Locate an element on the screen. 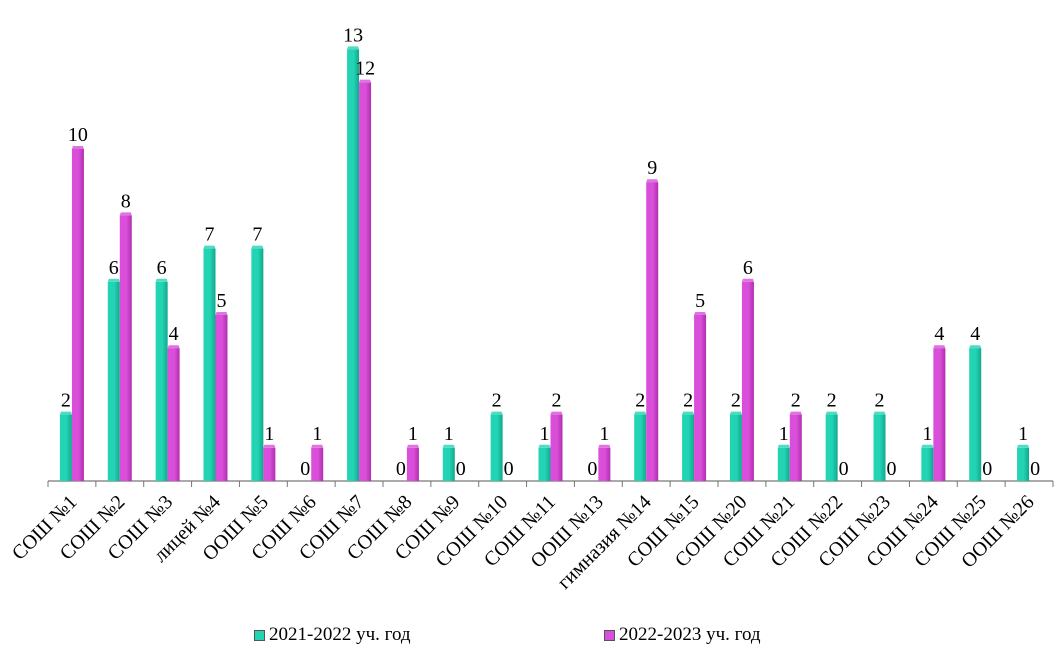 The image size is (1057, 653). data-label-series-1-13: 2 is located at coordinates (640, 401).